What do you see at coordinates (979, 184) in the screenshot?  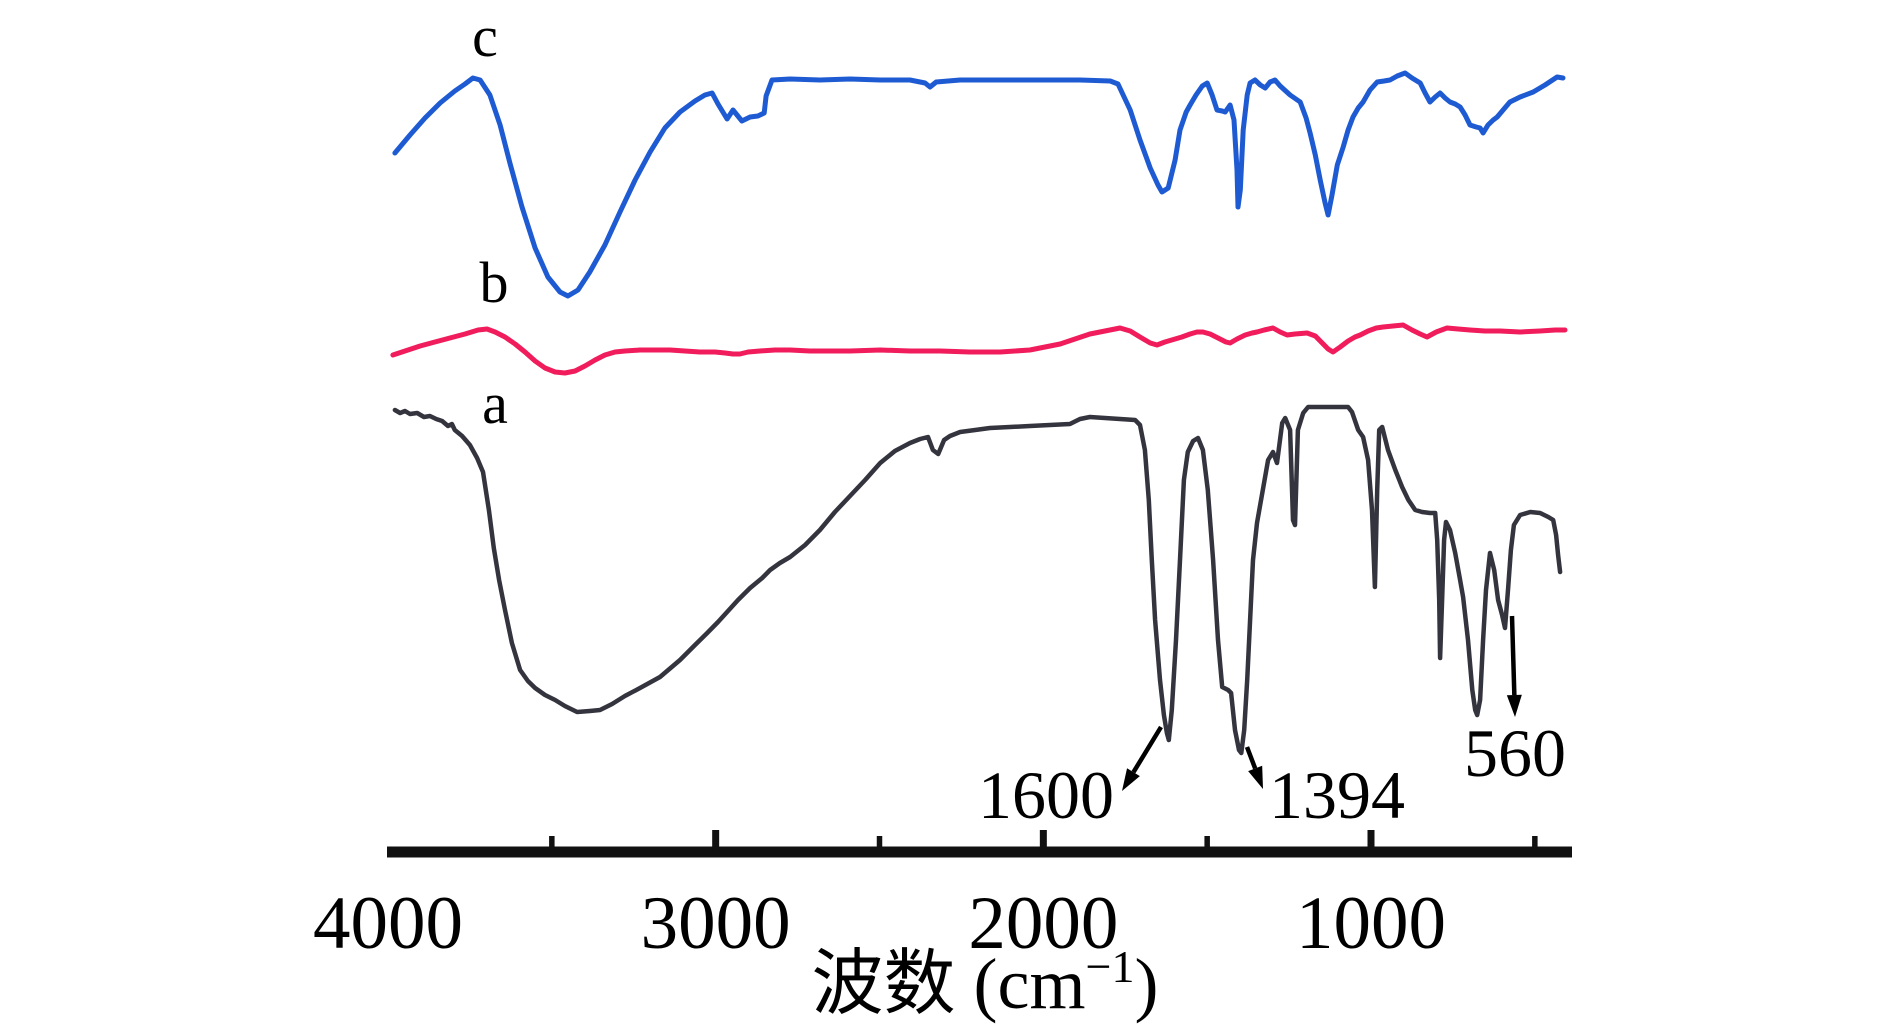 I see `spectrum-c-curve` at bounding box center [979, 184].